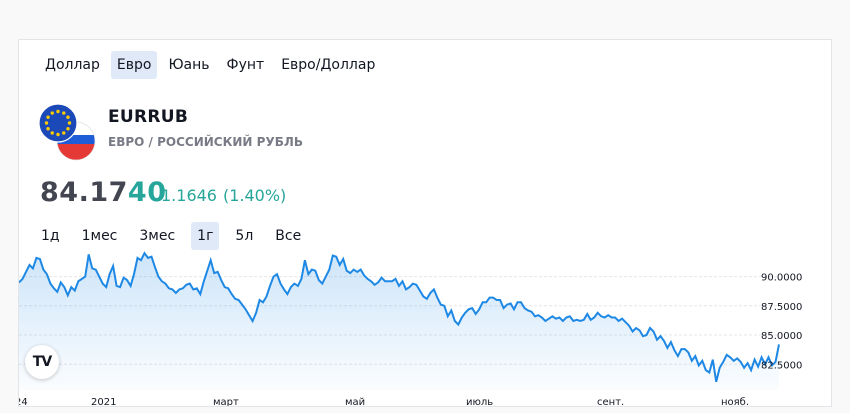  I want to click on x-tick-label: 2021, so click(103, 401).